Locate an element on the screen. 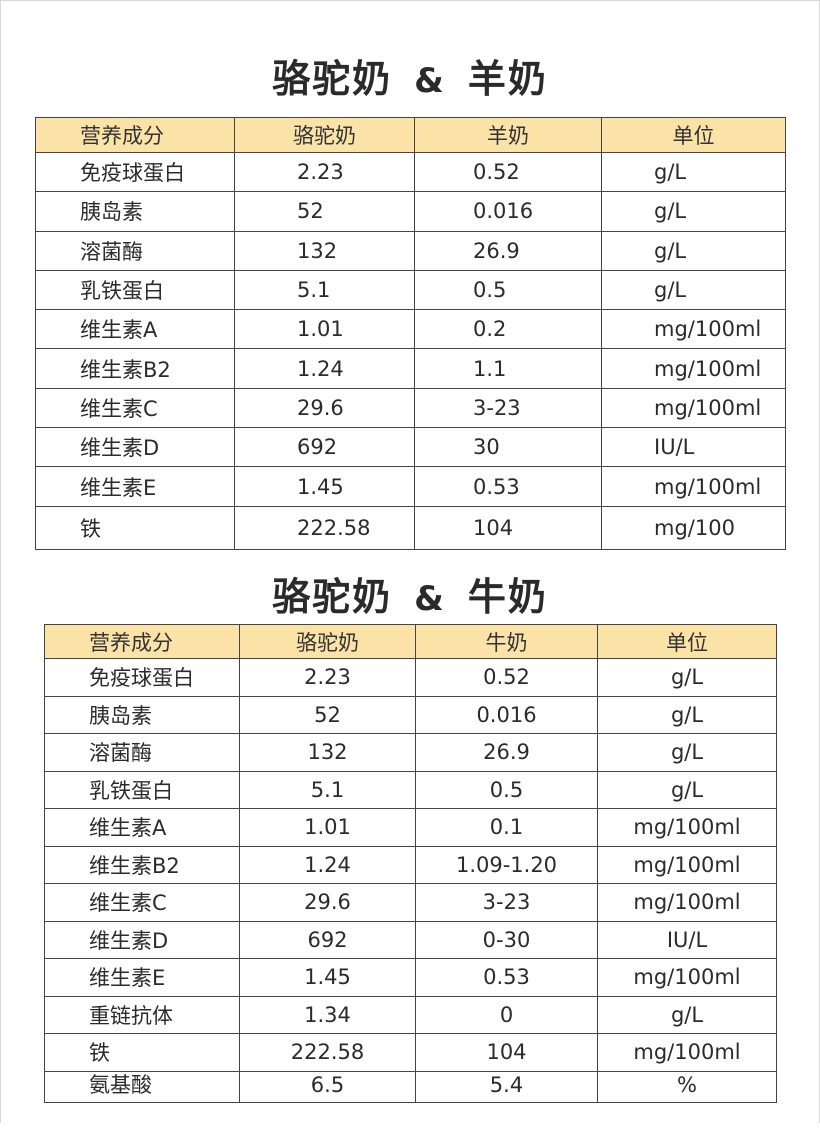 The image size is (820, 1136). cell-nutrient: 维生素C is located at coordinates (142, 902).